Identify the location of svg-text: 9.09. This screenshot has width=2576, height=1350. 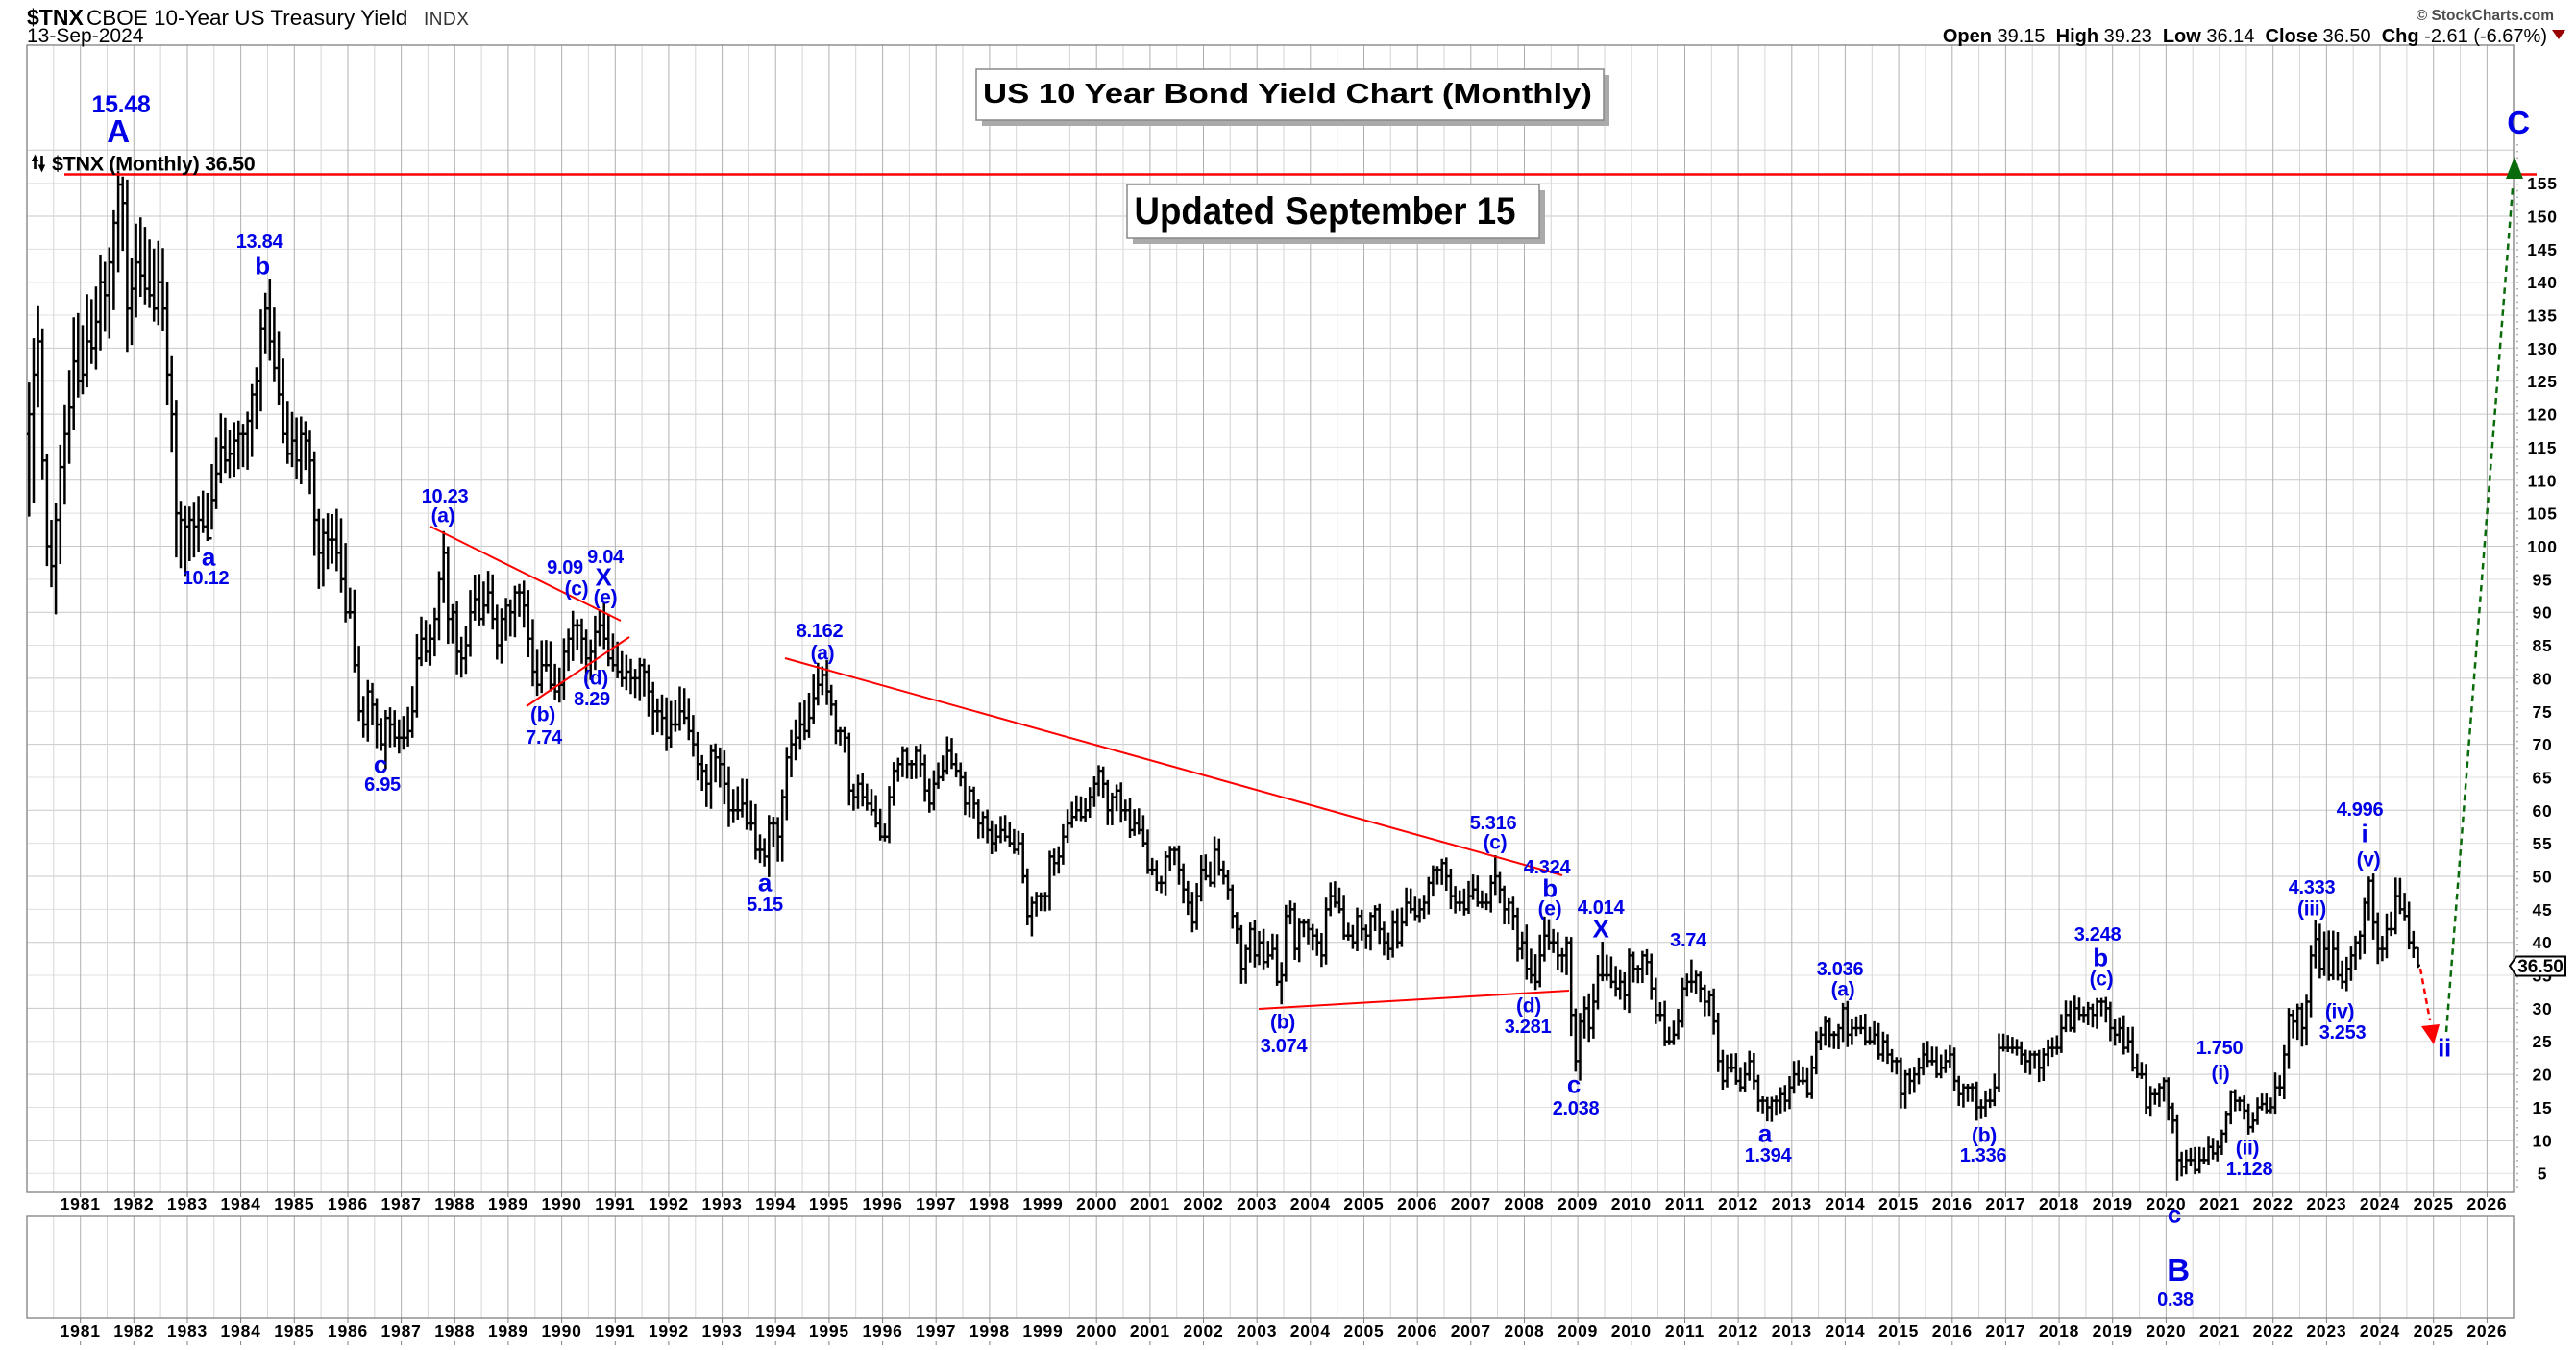
(565, 567).